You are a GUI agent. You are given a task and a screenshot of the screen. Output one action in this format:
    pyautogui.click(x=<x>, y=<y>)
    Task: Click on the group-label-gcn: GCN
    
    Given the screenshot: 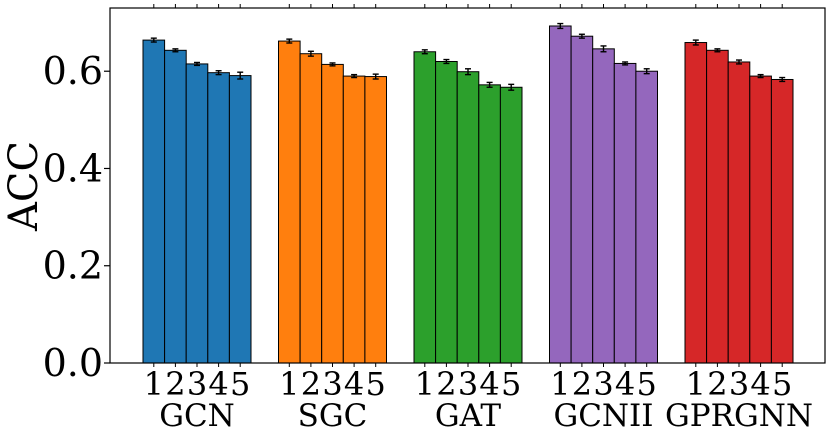 What is the action you would take?
    pyautogui.click(x=197, y=416)
    